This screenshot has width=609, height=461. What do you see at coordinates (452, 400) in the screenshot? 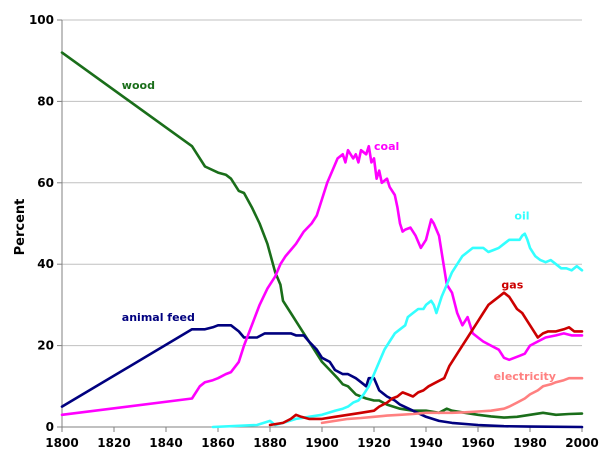
I see `series-line-electricity` at bounding box center [452, 400].